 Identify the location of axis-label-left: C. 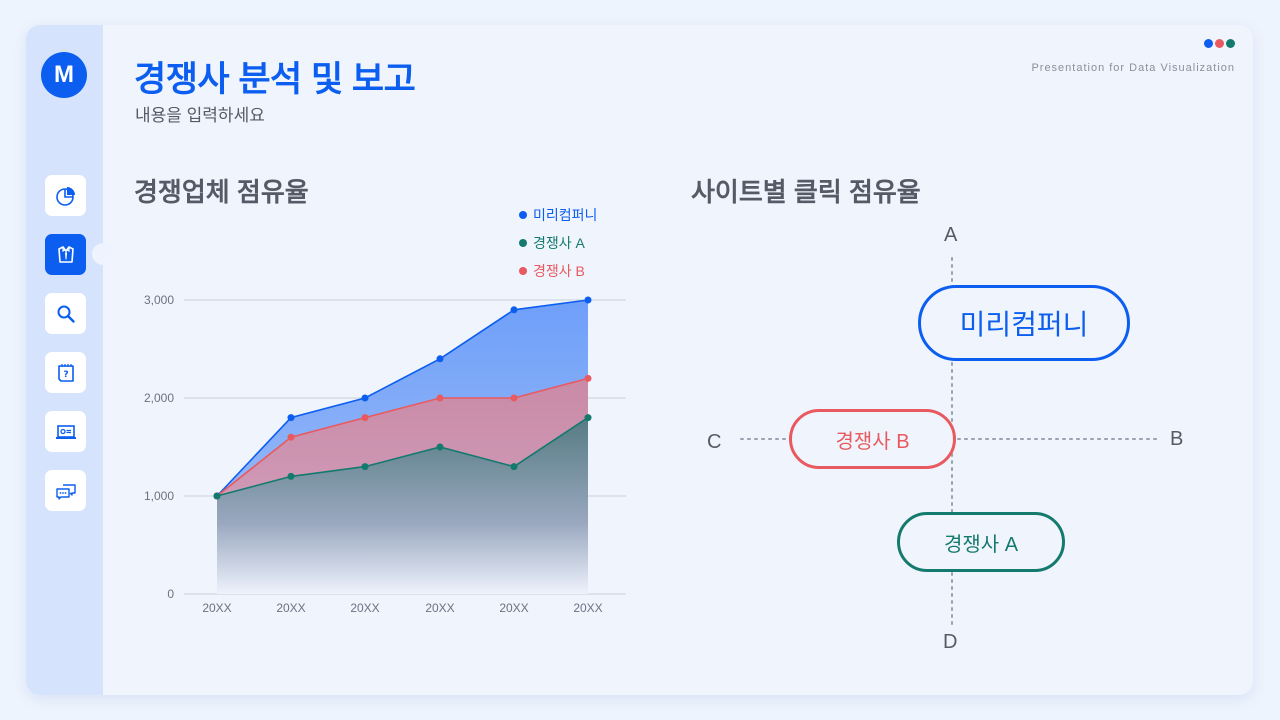
(714, 442).